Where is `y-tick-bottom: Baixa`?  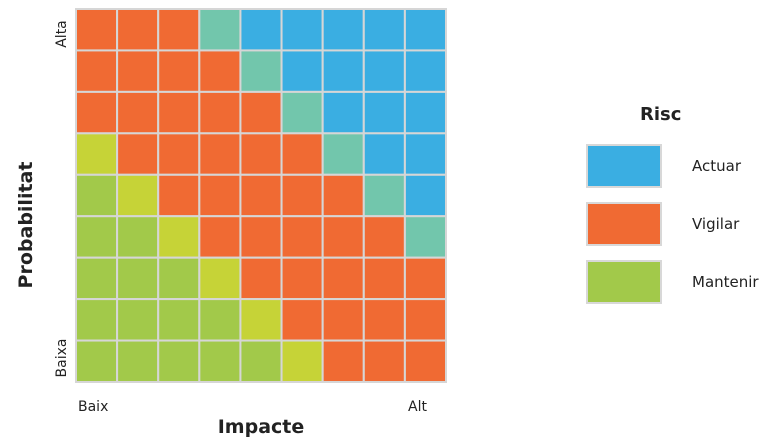
y-tick-bottom: Baixa is located at coordinates (62, 358).